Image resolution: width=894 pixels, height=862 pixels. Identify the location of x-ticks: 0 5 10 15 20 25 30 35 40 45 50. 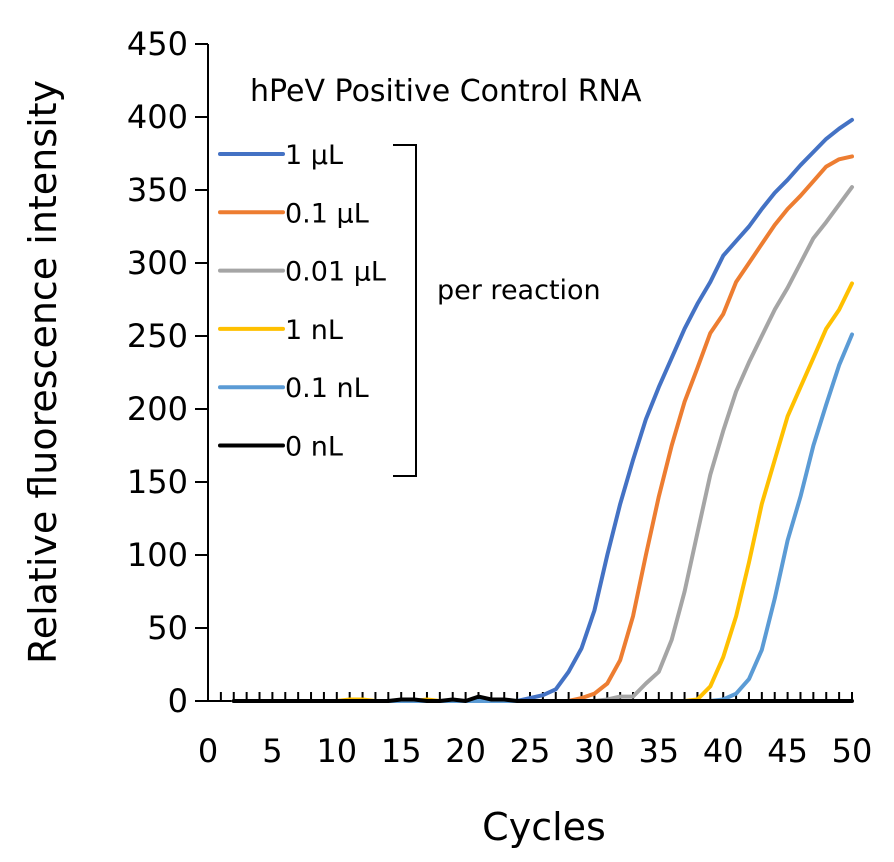
(535, 731).